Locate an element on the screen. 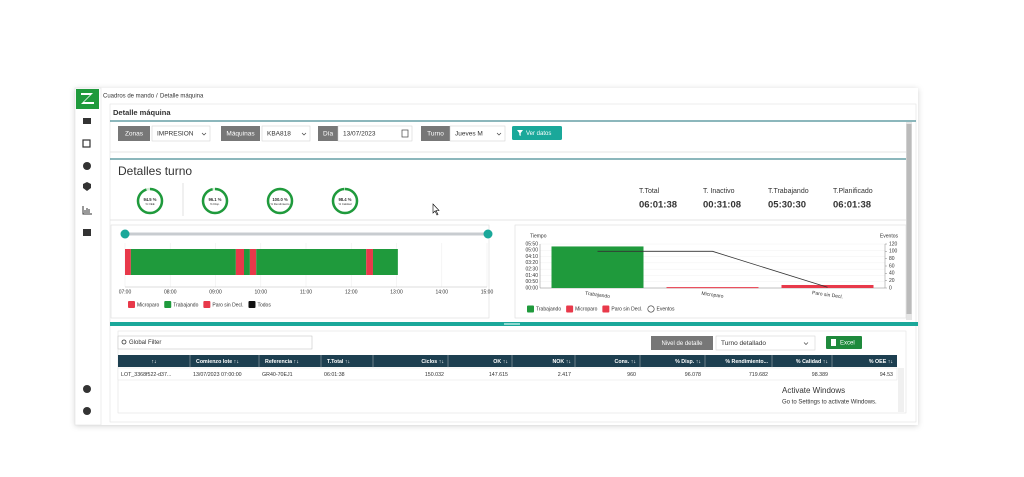 This screenshot has height=477, width=1024. x-tick-label: 14:00 is located at coordinates (441, 292).